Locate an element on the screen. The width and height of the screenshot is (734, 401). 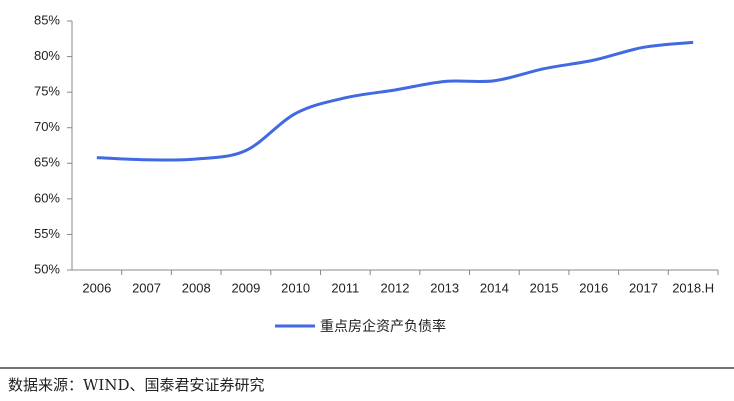
x-tick-label: 2015 is located at coordinates (544, 287).